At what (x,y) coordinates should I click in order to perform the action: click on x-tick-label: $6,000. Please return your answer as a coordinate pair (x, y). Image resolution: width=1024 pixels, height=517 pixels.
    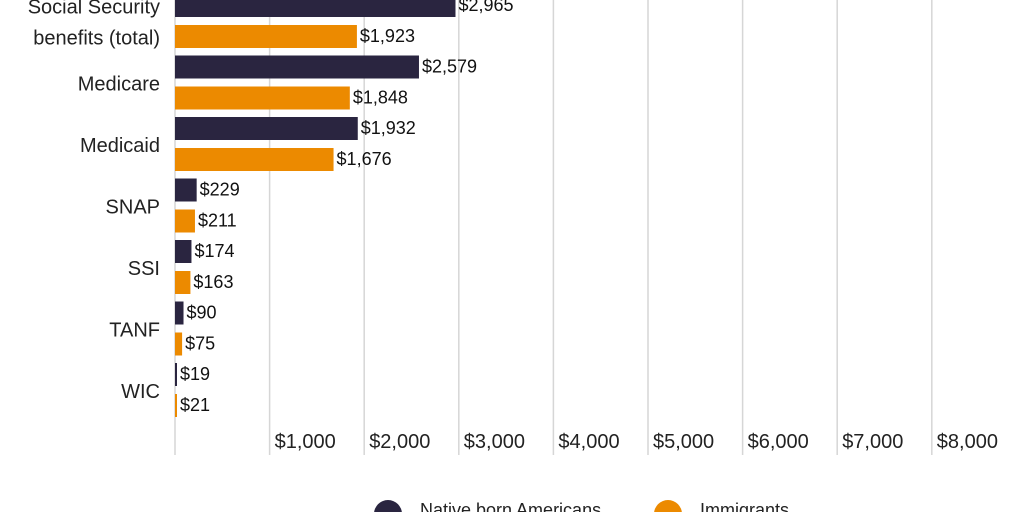
    Looking at the image, I should click on (778, 442).